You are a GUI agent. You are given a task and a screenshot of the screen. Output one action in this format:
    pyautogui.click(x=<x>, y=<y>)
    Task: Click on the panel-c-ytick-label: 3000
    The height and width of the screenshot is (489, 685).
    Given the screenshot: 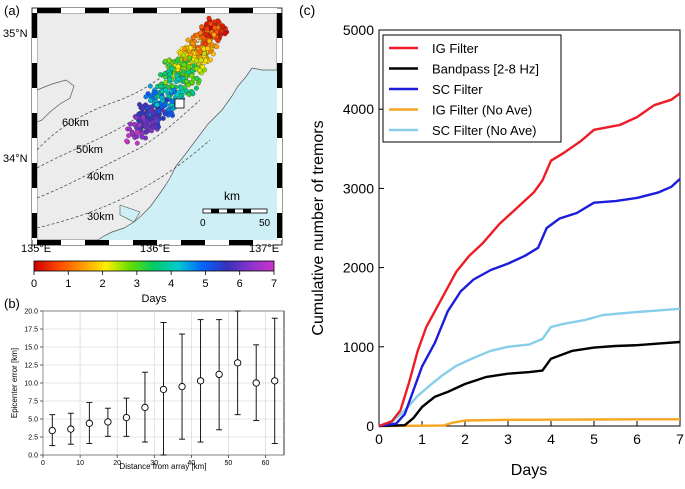 What is the action you would take?
    pyautogui.click(x=358, y=188)
    